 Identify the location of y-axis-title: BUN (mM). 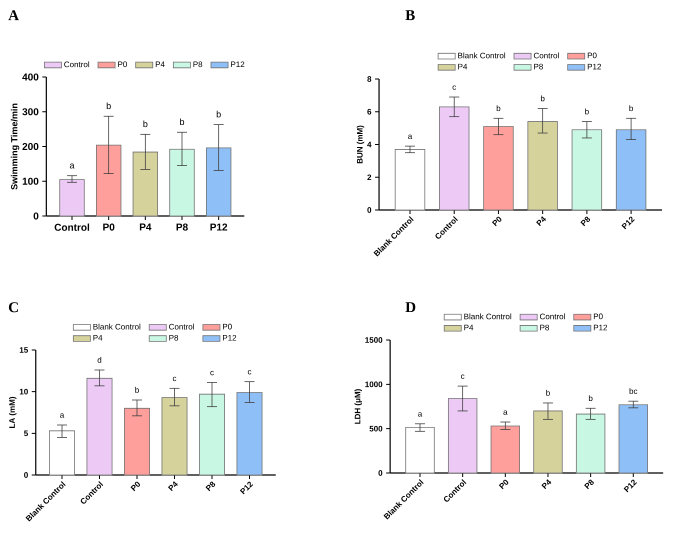
(360, 145).